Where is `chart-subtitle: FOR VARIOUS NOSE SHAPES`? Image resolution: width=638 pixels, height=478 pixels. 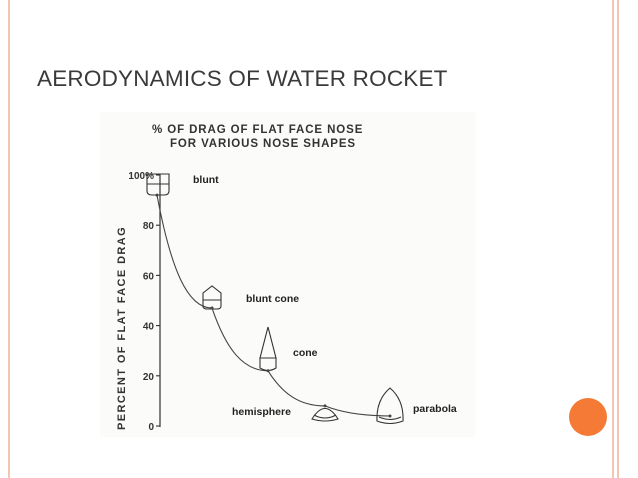 chart-subtitle: FOR VARIOUS NOSE SHAPES is located at coordinates (263, 144).